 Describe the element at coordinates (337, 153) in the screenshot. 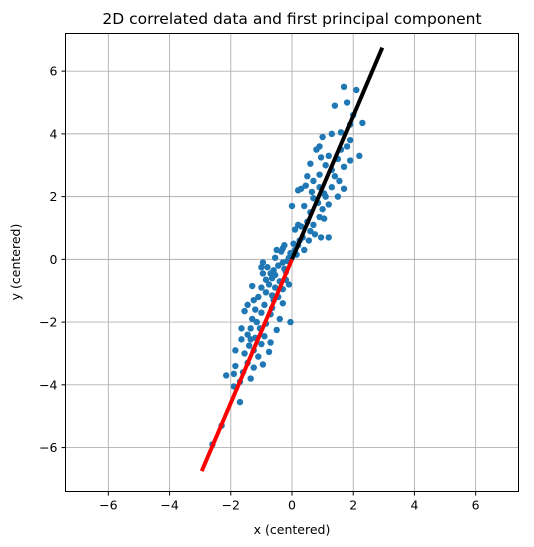

I see `pc-line-positive` at that location.